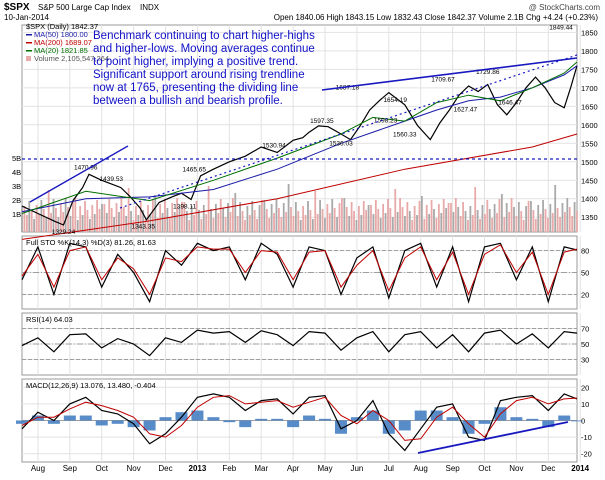 This screenshot has width=605, height=480. What do you see at coordinates (348, 88) in the screenshot?
I see `price-label: 1687.18` at bounding box center [348, 88].